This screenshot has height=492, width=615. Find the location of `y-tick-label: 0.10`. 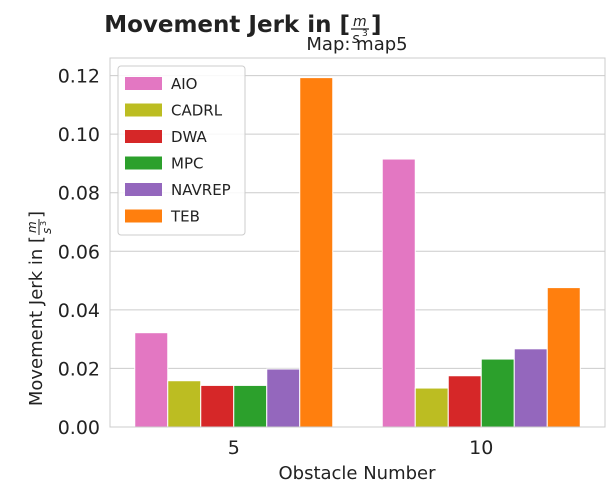

y-tick-label: 0.10 is located at coordinates (79, 135).